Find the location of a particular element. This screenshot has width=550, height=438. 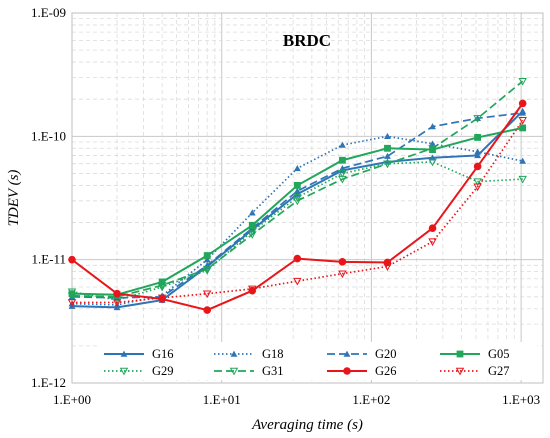

legend-label-G29: G29 is located at coordinates (163, 371).